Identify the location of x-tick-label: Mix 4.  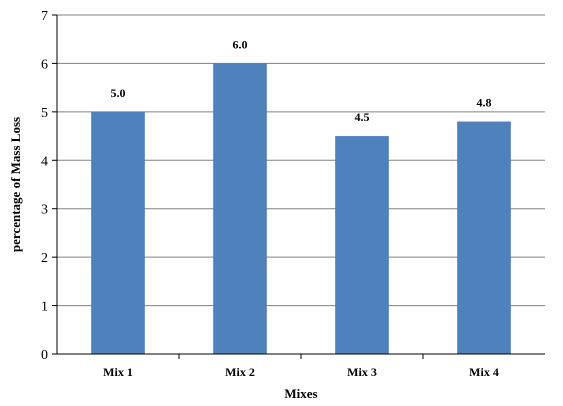
(484, 372).